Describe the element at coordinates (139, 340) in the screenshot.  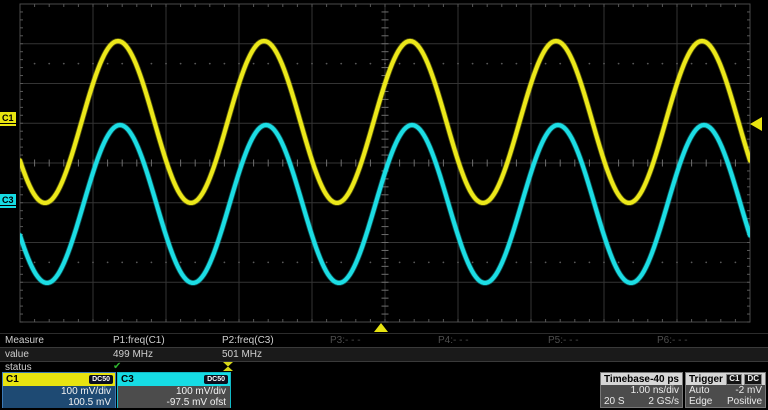
I see `measure-p1-label: P1:freq(C1)` at that location.